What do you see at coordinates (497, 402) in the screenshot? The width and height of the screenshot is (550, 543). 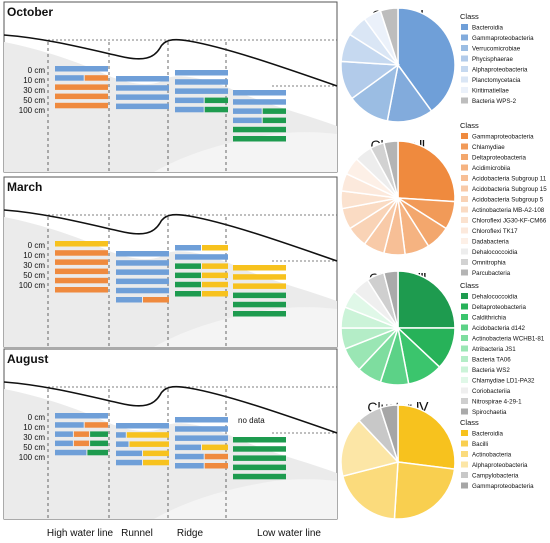 I see `class-legend-label: Nitrospirae 4-29-1` at bounding box center [497, 402].